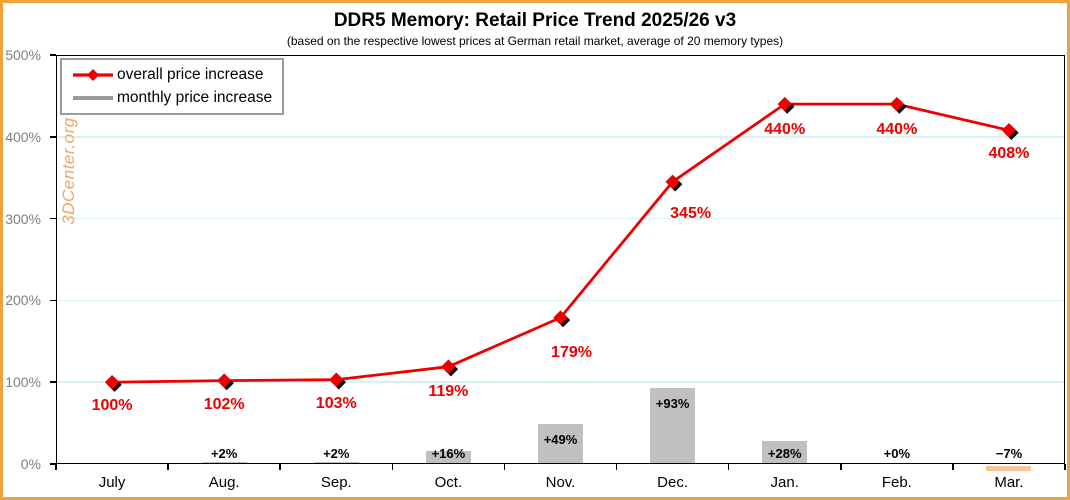 This screenshot has width=1070, height=500. What do you see at coordinates (1009, 482) in the screenshot?
I see `month-label: Mar.` at bounding box center [1009, 482].